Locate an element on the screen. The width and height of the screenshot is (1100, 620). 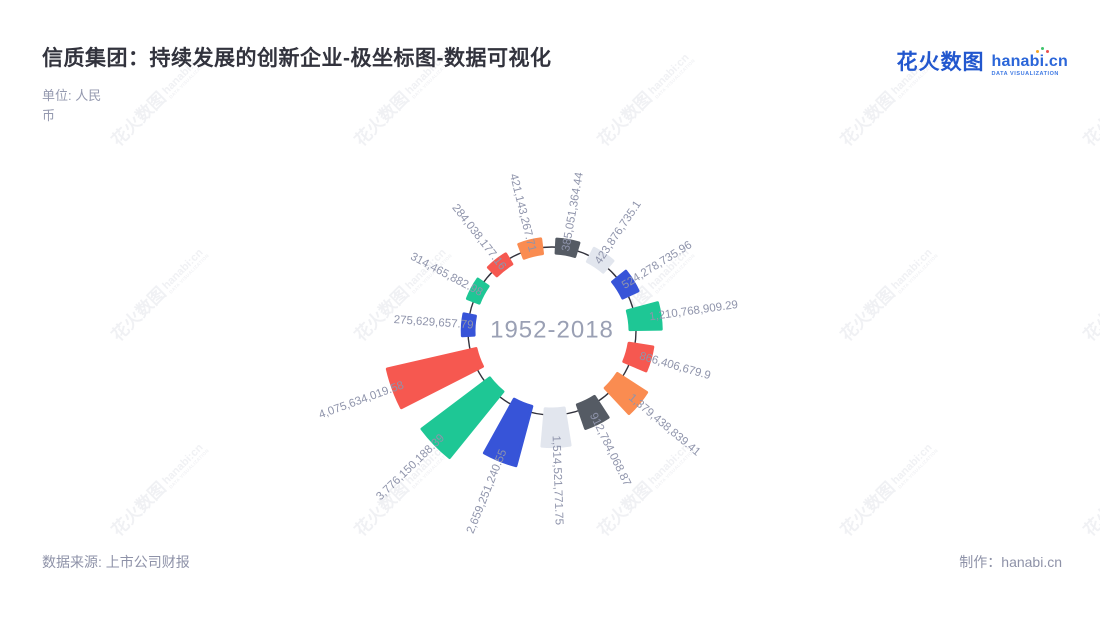
unit-label: 单位: 人民币 is located at coordinates (72, 105).